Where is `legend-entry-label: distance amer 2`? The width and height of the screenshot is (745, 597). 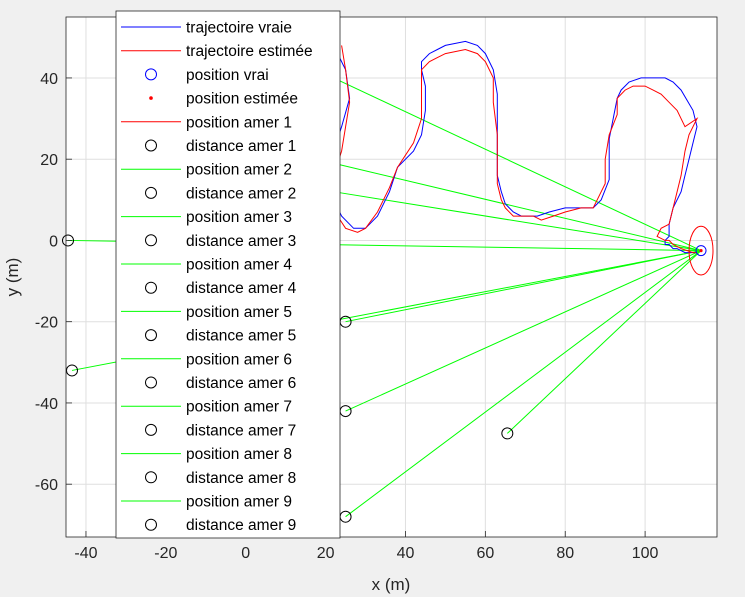
legend-entry-label: distance amer 2 is located at coordinates (241, 193).